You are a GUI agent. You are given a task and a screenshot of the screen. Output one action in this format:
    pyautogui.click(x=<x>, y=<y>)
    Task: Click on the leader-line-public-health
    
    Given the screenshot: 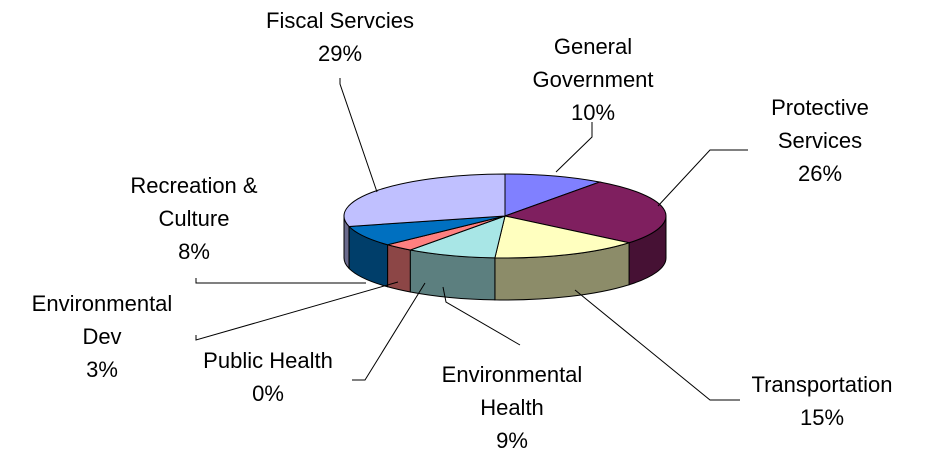 What is the action you would take?
    pyautogui.click(x=389, y=331)
    